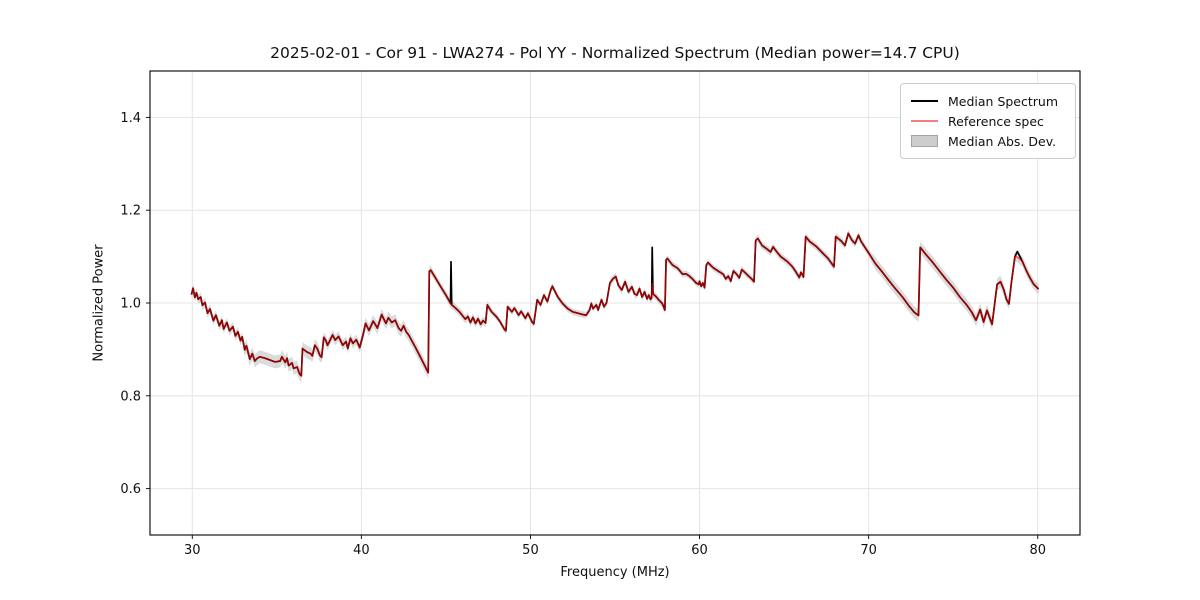 Image resolution: width=1200 pixels, height=600 pixels. What do you see at coordinates (130, 304) in the screenshot?
I see `y-tick-label: 1.0` at bounding box center [130, 304].